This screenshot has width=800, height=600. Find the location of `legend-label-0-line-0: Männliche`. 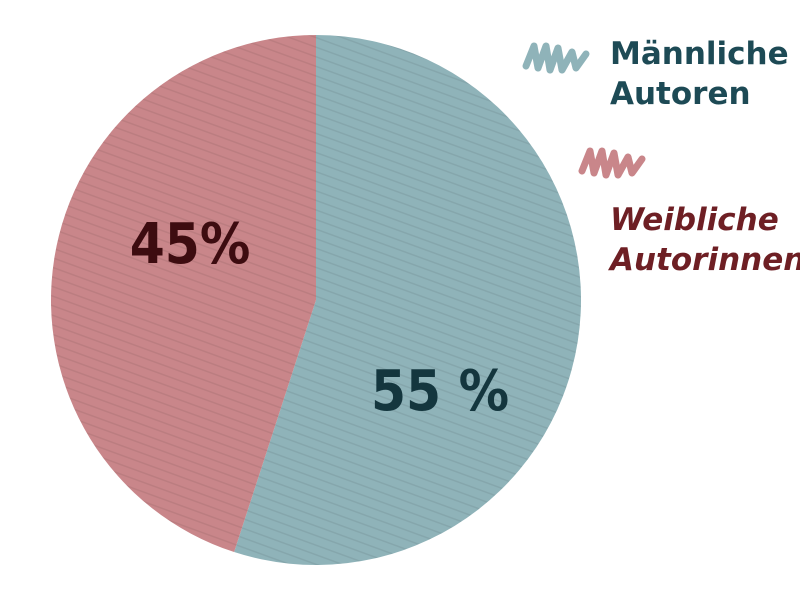

legend-label-0-line-0: Männliche is located at coordinates (699, 54).